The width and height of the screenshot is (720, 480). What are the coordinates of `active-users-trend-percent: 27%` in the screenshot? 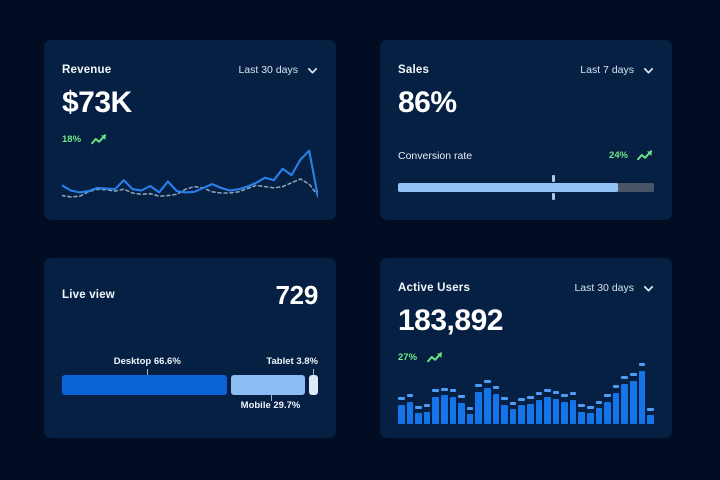 It's located at (408, 357).